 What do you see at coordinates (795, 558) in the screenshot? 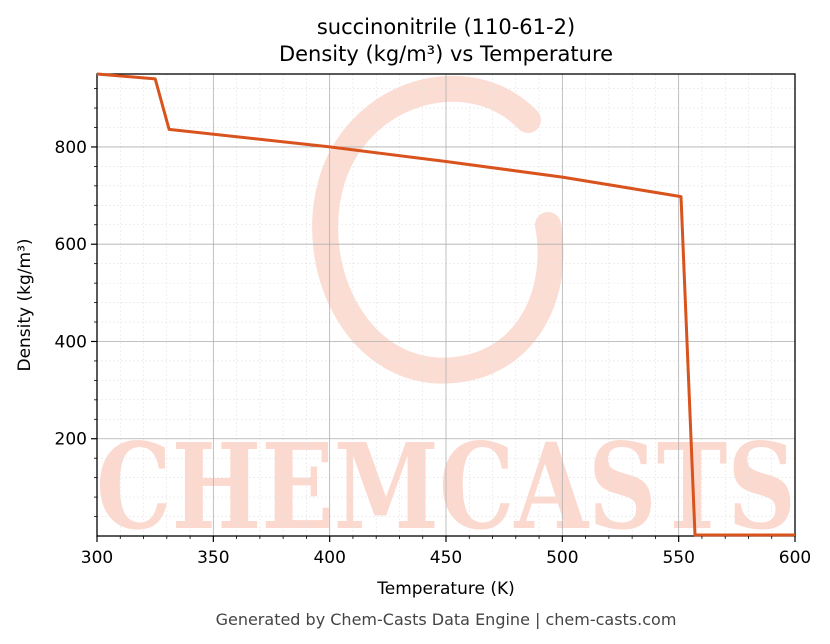
I see `x-tick-label: 600` at bounding box center [795, 558].